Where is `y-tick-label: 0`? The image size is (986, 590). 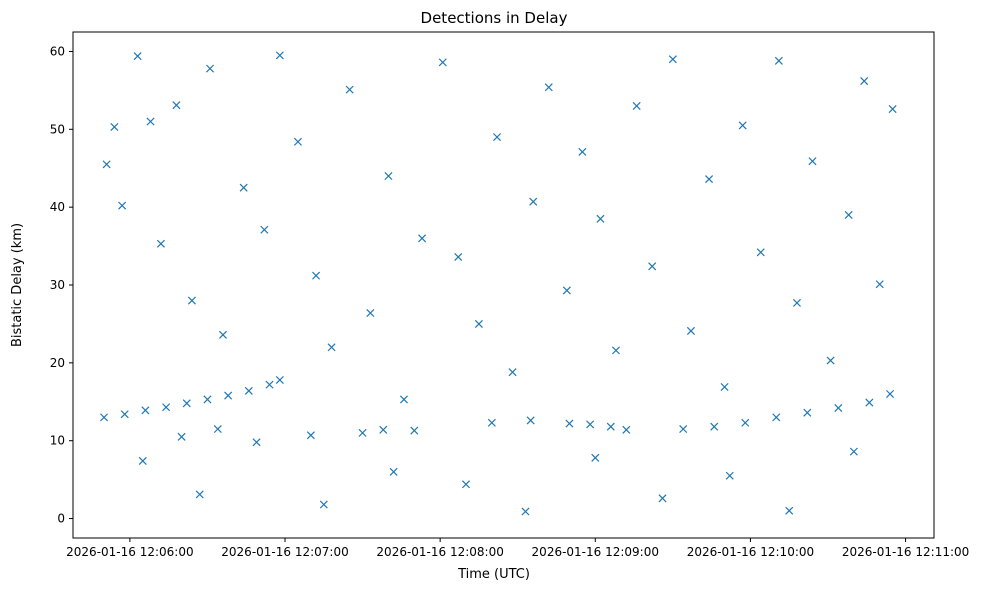
y-tick-label: 0 is located at coordinates (61, 519).